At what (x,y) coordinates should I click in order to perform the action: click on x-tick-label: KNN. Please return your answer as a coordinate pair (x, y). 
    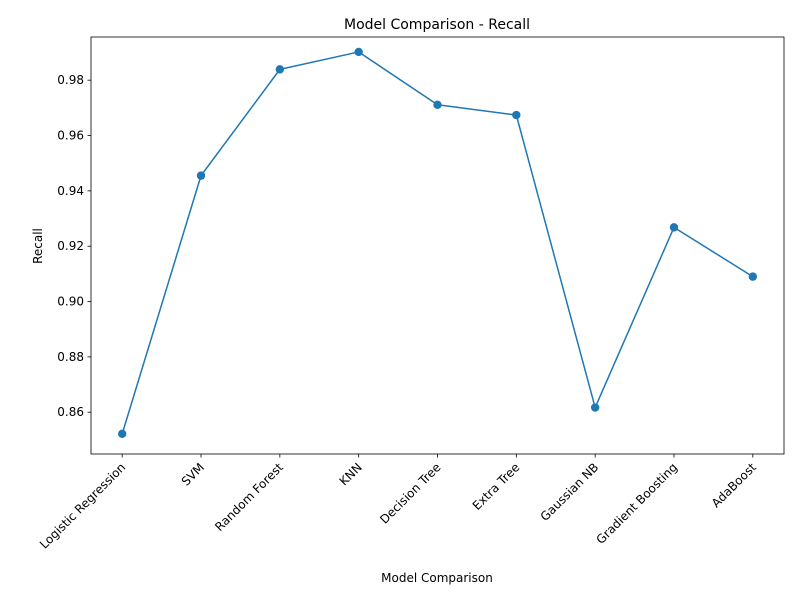
    Looking at the image, I should click on (351, 474).